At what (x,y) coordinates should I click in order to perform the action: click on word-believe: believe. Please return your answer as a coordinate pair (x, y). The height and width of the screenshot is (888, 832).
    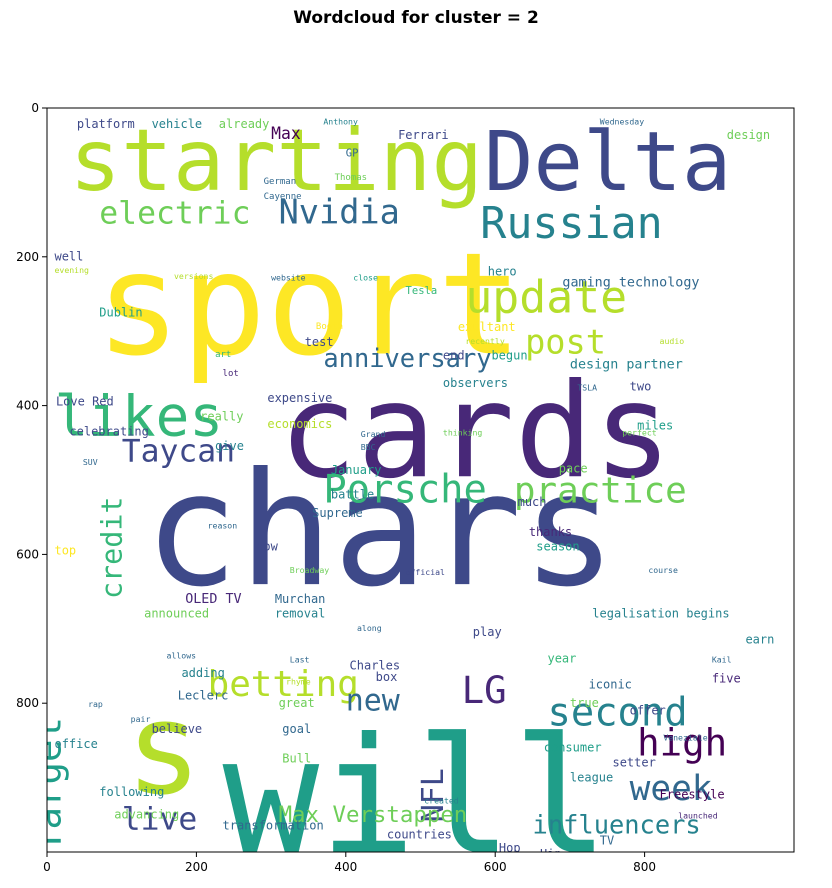
    Looking at the image, I should click on (177, 729).